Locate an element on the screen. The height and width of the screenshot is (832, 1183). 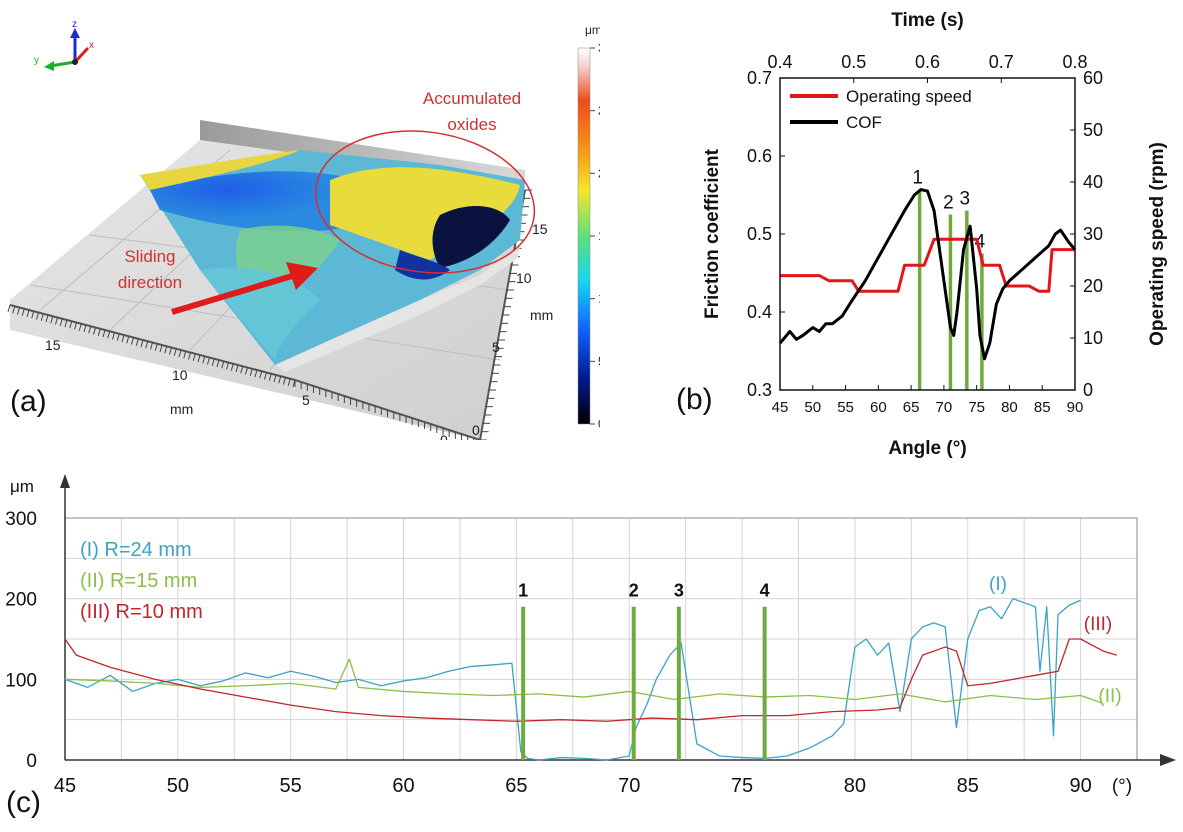
y-tick-label: 0.3 is located at coordinates (759, 390).